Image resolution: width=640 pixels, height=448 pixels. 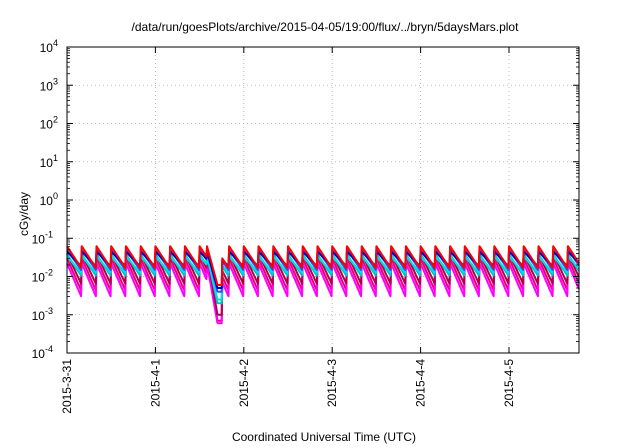 I want to click on x-tick-label: 2015-3-31, so click(x=67, y=386).